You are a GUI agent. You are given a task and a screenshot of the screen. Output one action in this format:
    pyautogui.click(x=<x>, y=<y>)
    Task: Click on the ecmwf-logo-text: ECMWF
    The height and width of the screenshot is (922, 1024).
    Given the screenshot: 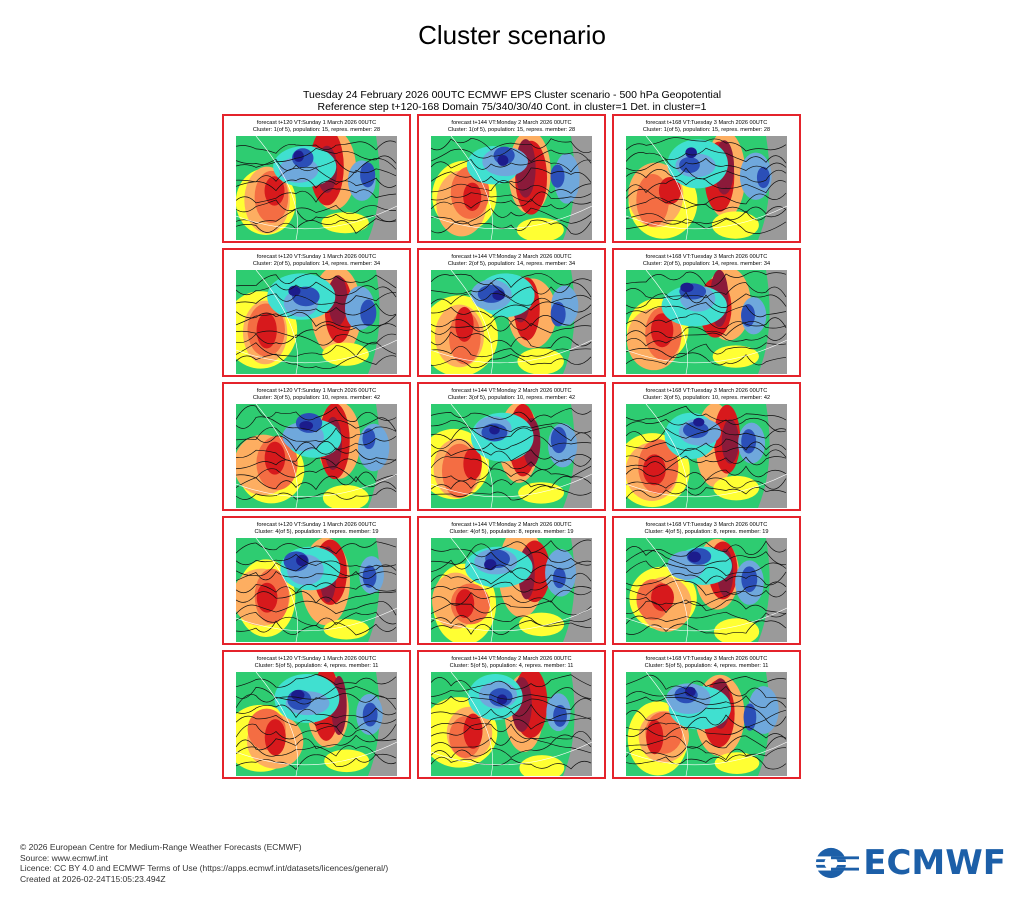 What is the action you would take?
    pyautogui.click(x=934, y=863)
    